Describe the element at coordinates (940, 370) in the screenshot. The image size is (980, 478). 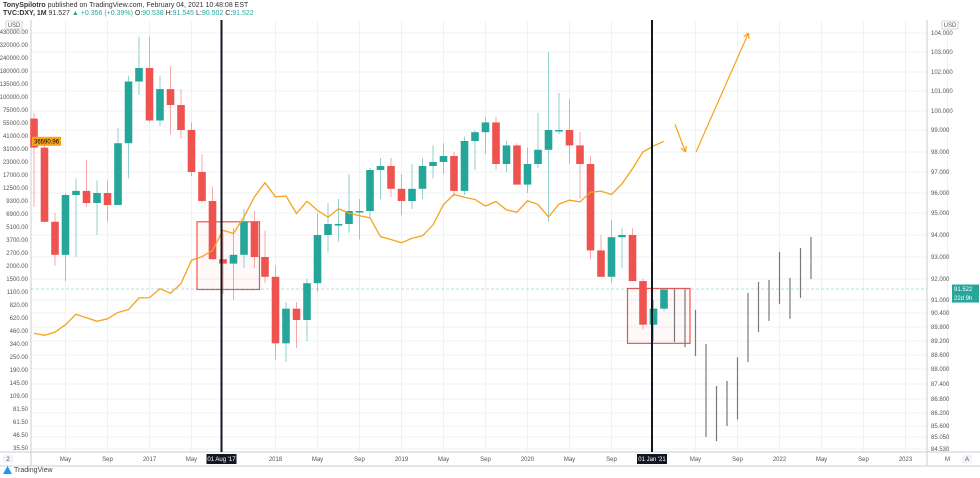
I see `right-axis-tick-label: 88.000` at that location.